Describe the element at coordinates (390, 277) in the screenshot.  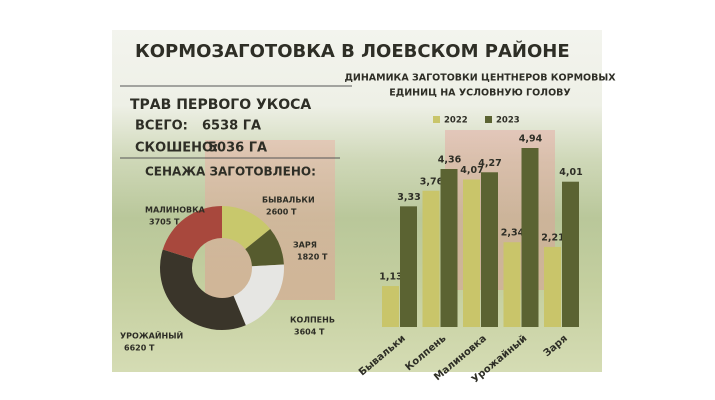
I see `value-label: 1,13` at that location.